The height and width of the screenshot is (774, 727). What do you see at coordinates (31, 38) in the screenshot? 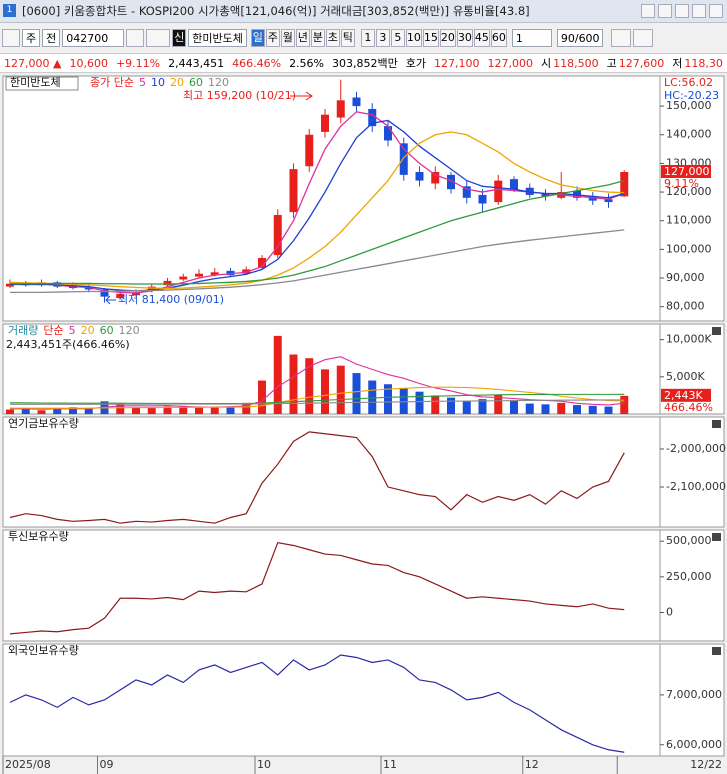
I see `market-select: 주` at bounding box center [31, 38].